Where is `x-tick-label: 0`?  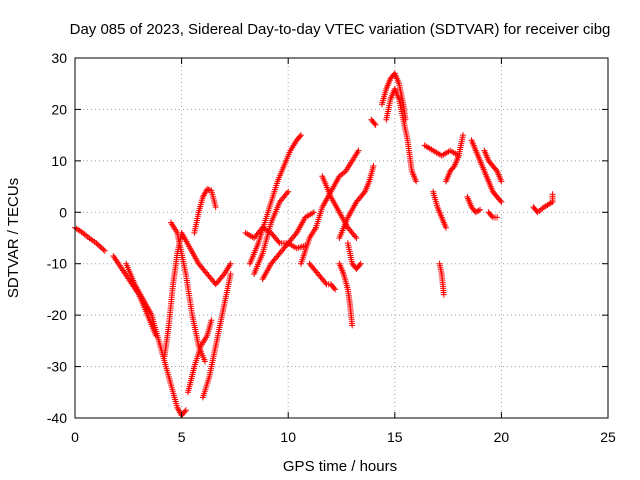 x-tick-label: 0 is located at coordinates (75, 437).